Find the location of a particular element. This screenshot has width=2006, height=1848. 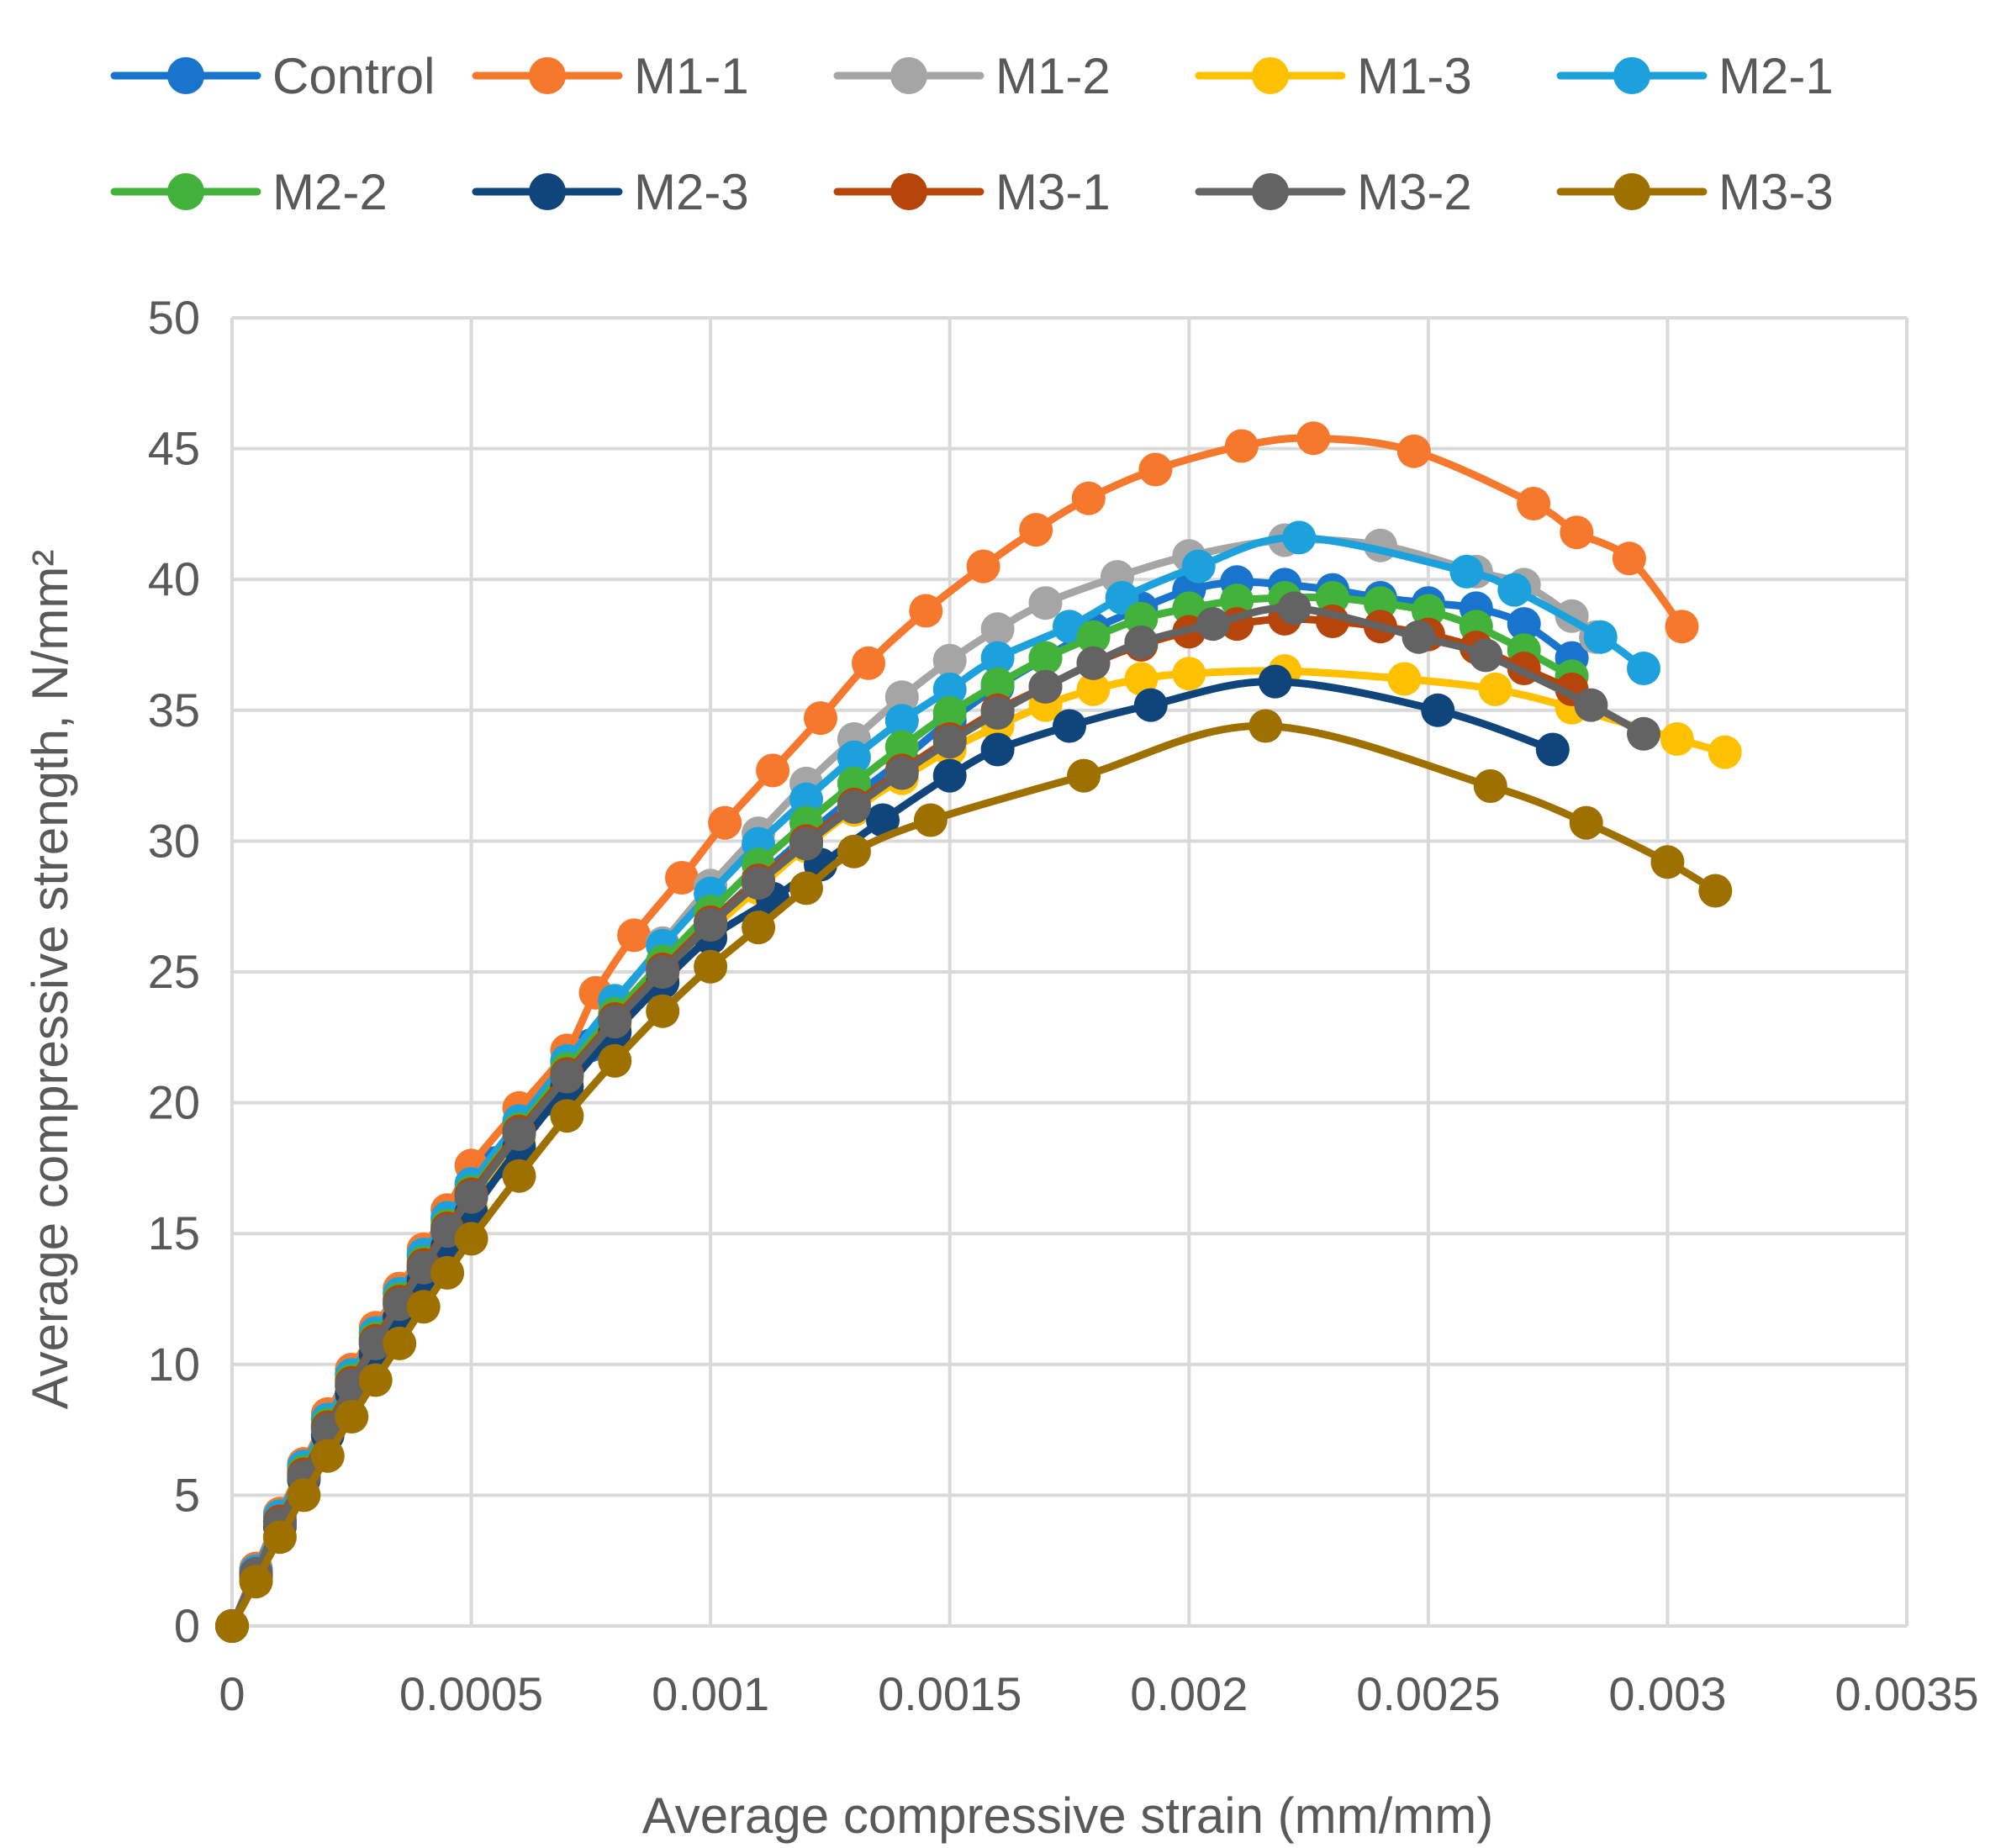

x-tick-labels: 0 0.0005 0.001 0.0015 0.002 0.0025 0.003 0.0035 is located at coordinates (1098, 1694).